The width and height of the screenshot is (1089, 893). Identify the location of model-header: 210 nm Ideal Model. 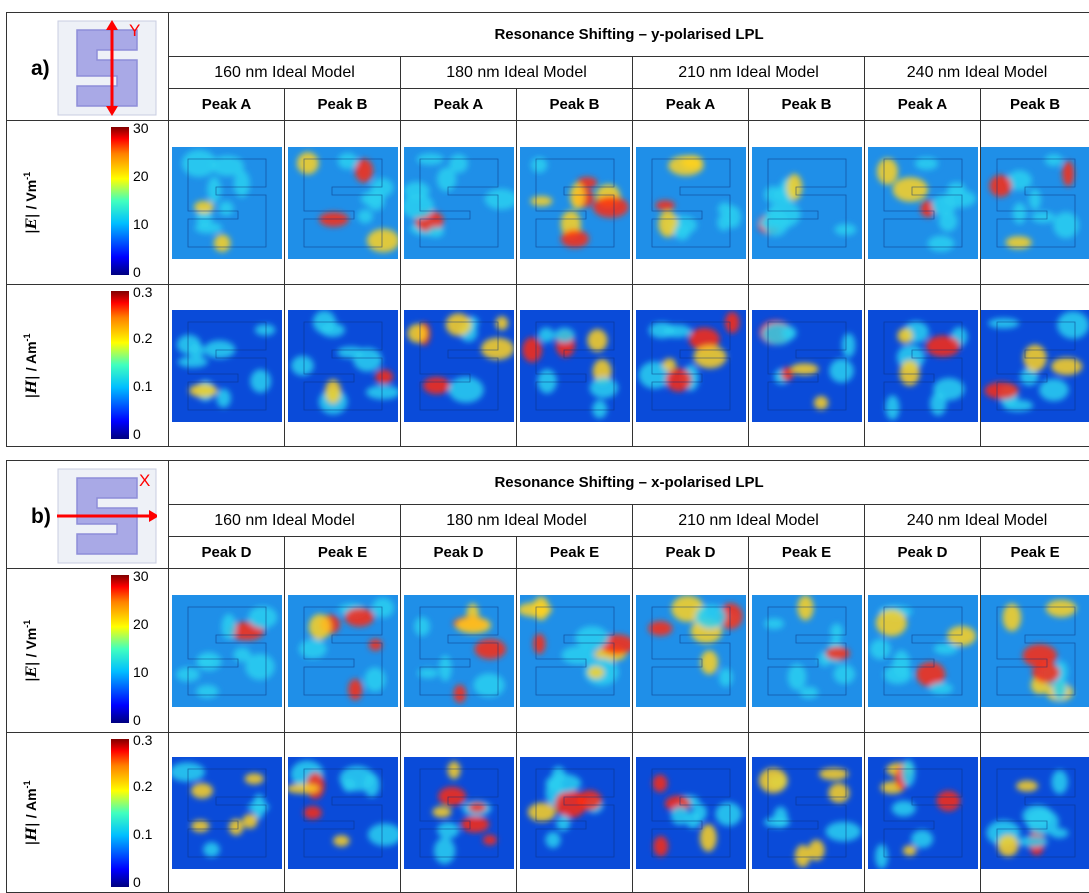
(748, 72).